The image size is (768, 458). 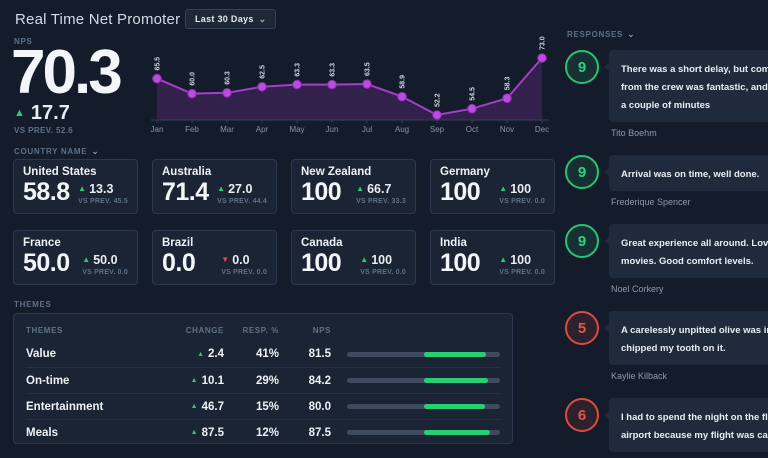 What do you see at coordinates (244, 263) in the screenshot?
I see `country-change-block: ▼ 0.0 VS PREV. 0.0` at bounding box center [244, 263].